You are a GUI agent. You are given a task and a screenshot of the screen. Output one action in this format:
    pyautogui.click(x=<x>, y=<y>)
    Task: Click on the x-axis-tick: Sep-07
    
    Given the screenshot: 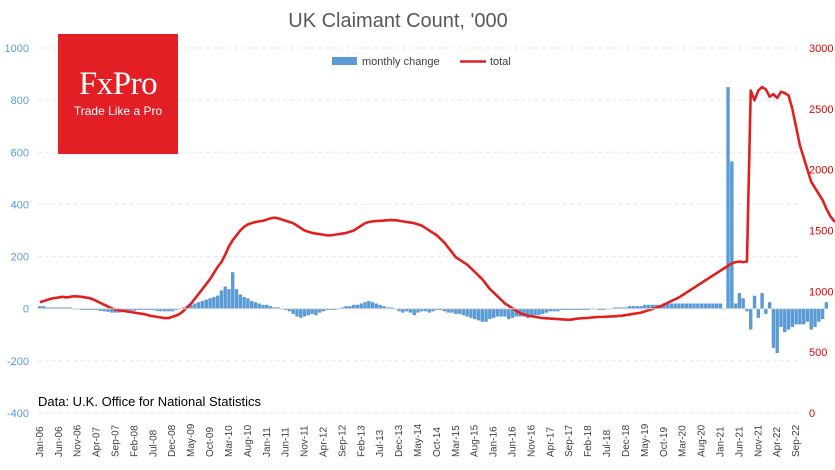 What is the action you would take?
    pyautogui.click(x=116, y=440)
    